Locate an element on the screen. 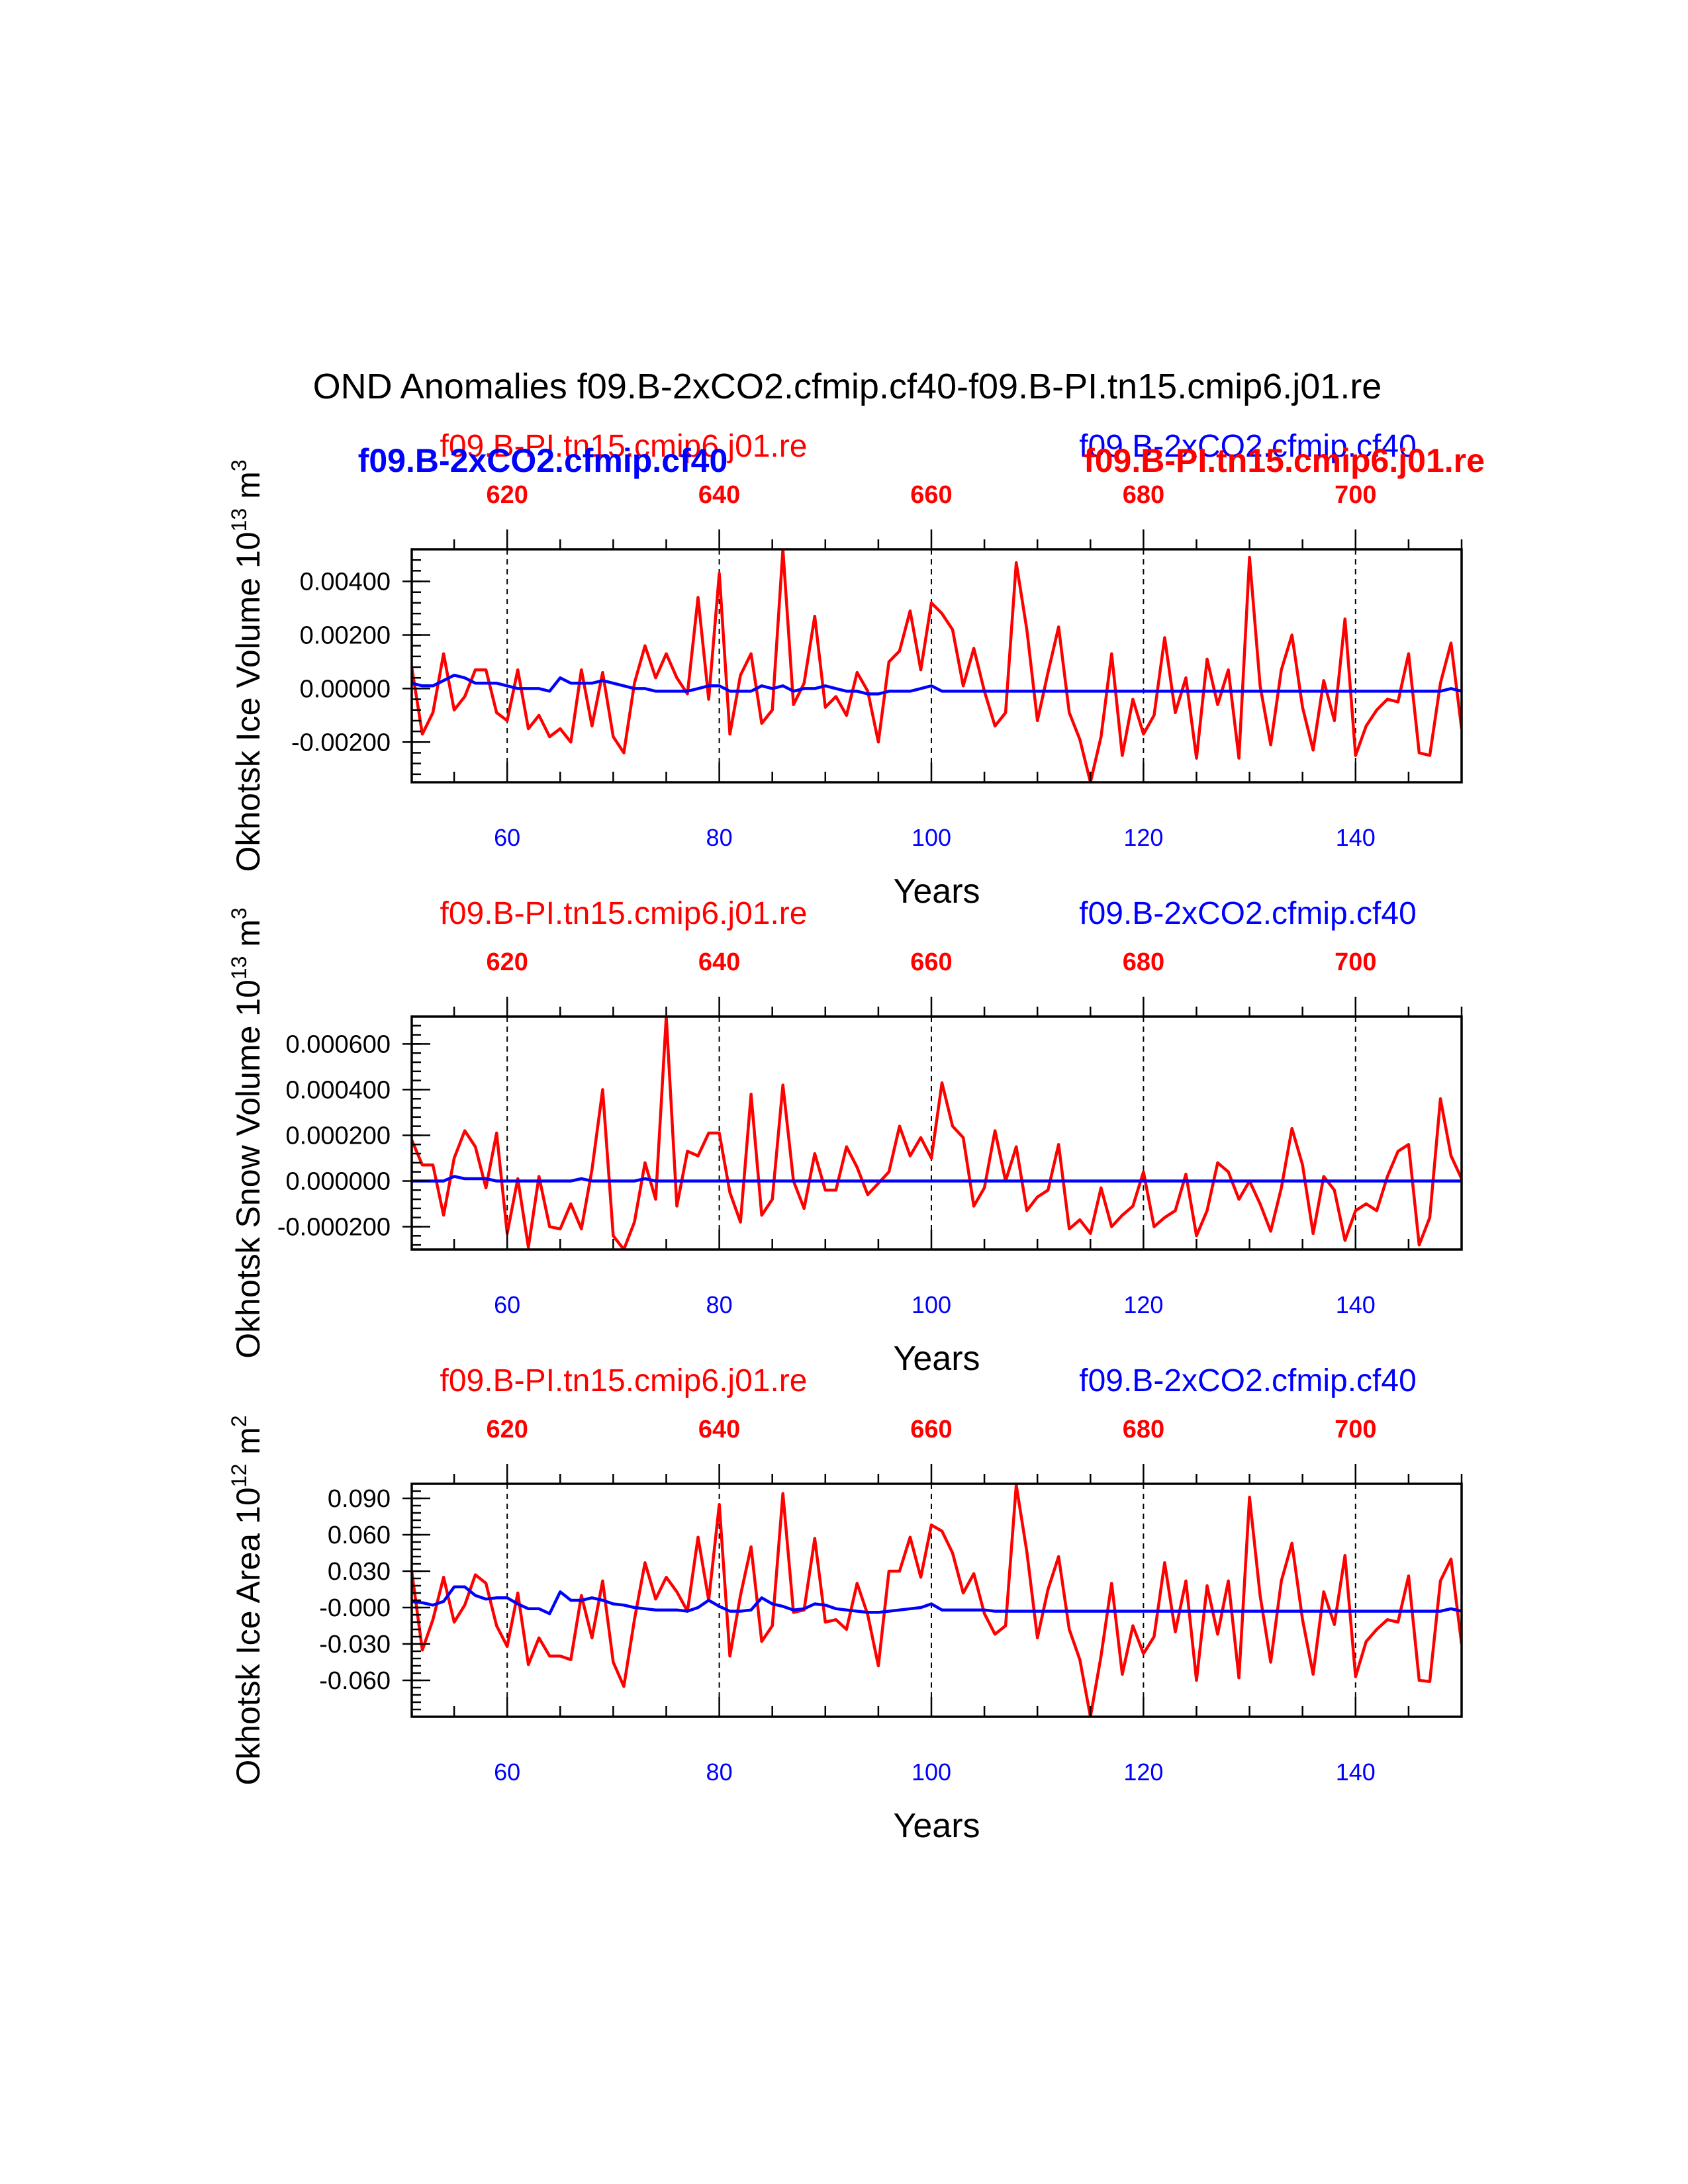  y-tick-label: 0.060 is located at coordinates (359, 1535).